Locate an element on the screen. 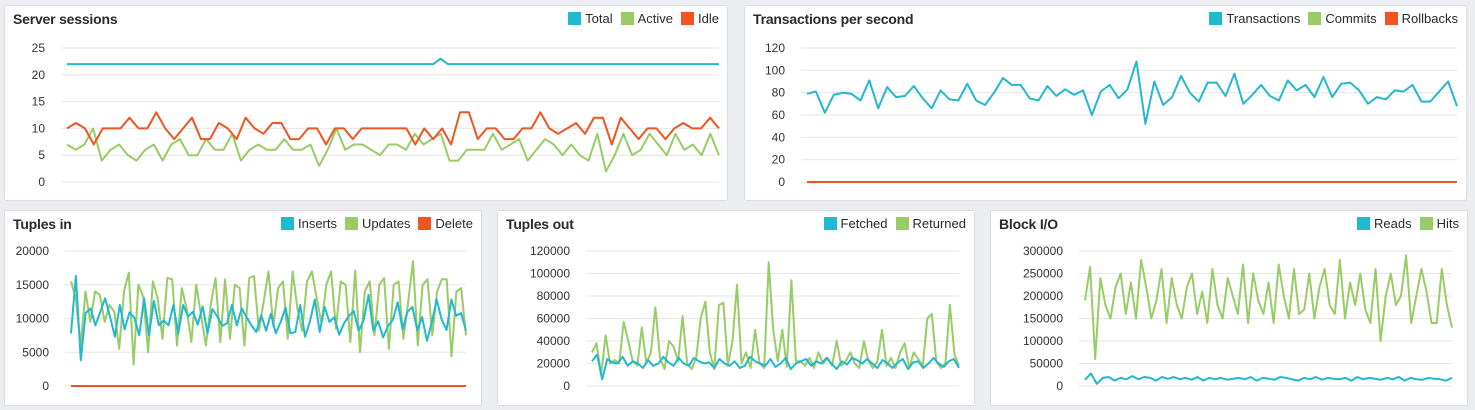  y-tick-label: 80 is located at coordinates (779, 93).